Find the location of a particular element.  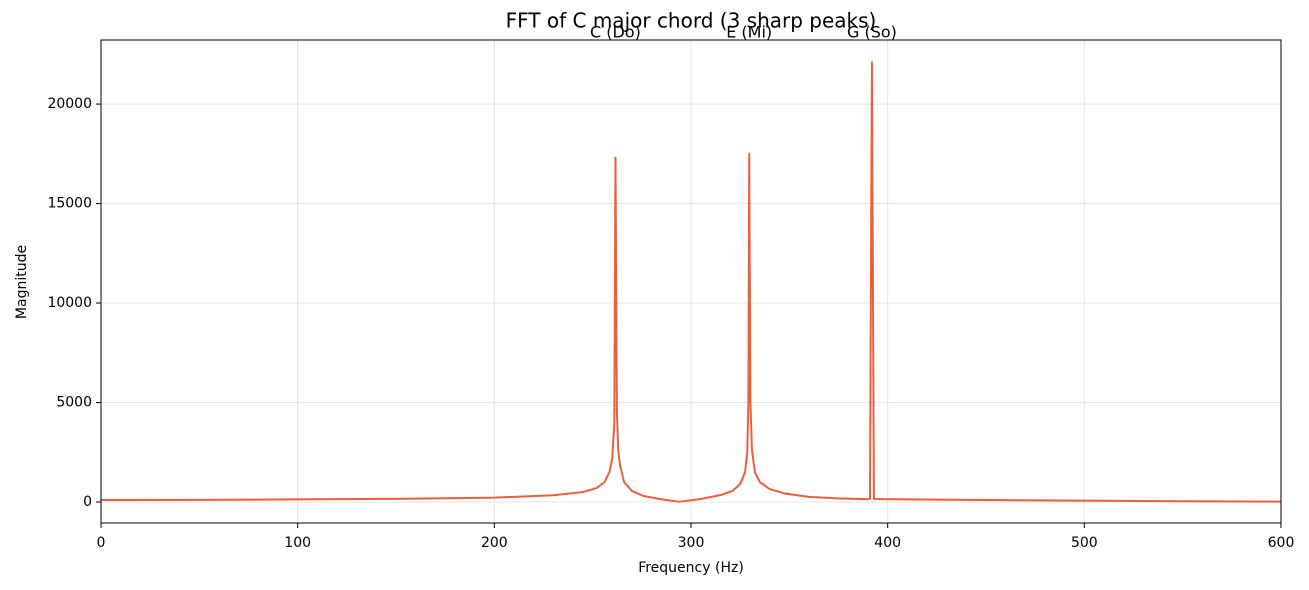

peak-annotation: C (Do) is located at coordinates (615, 32).